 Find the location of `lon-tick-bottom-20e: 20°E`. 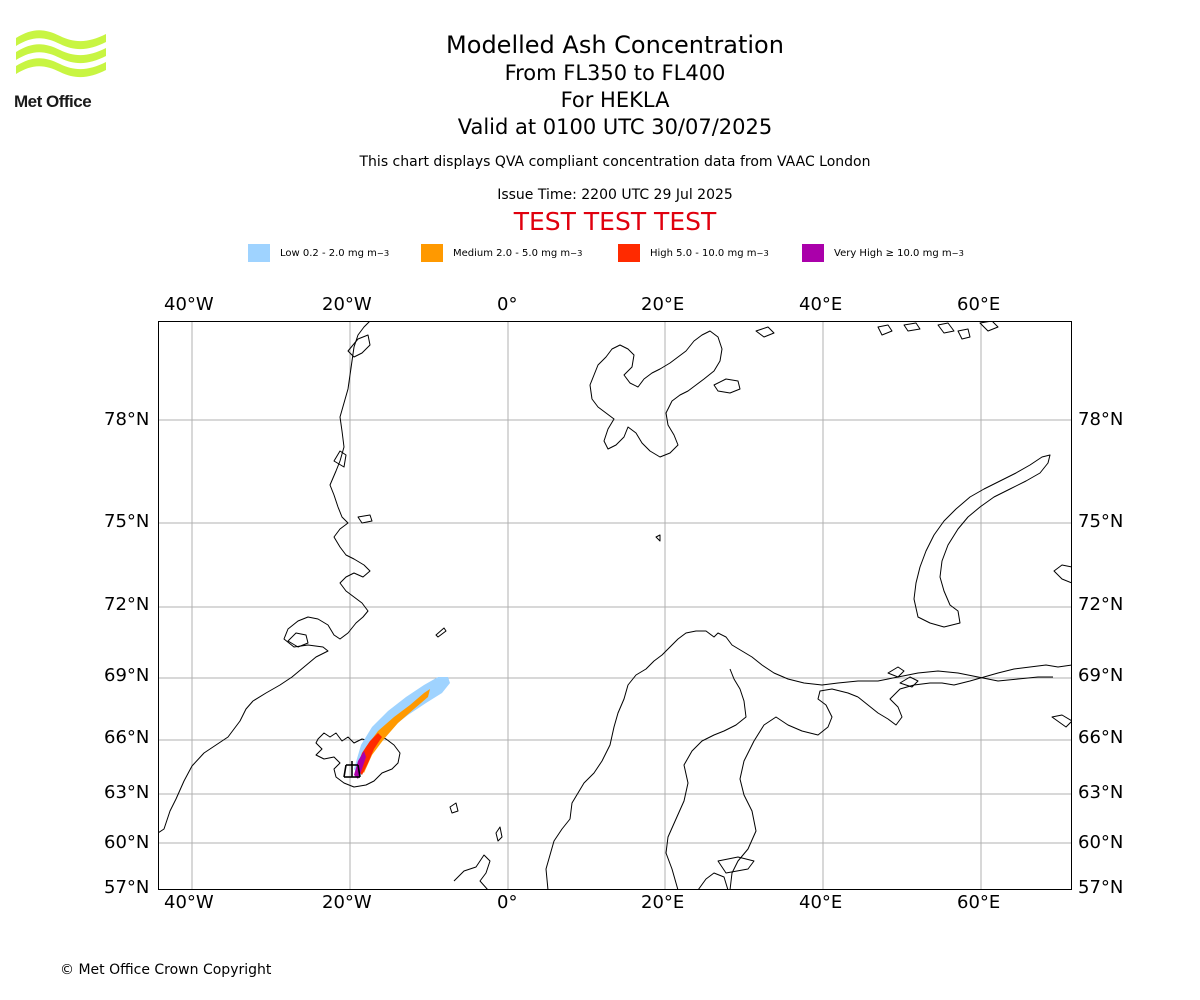

lon-tick-bottom-20e: 20°E is located at coordinates (663, 902).